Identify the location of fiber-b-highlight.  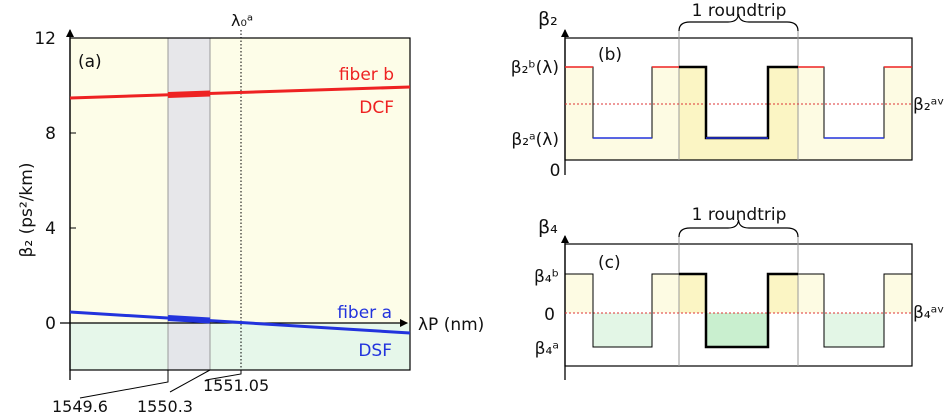
(189, 94).